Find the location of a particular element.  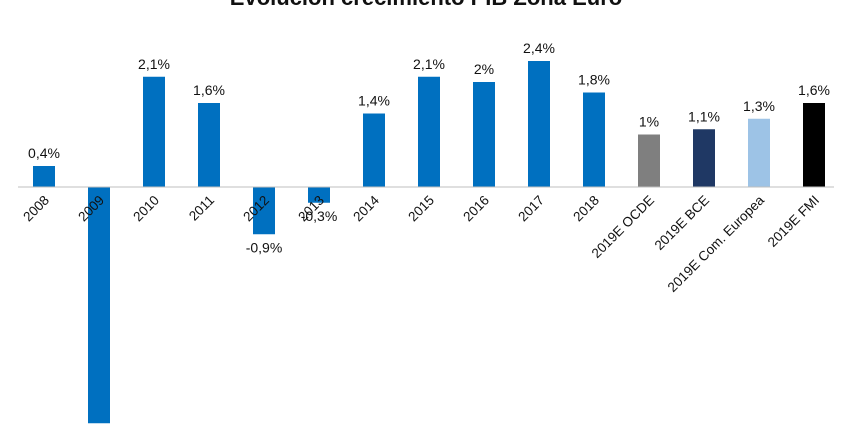

x-tick-2008: 2008 is located at coordinates (36, 209).